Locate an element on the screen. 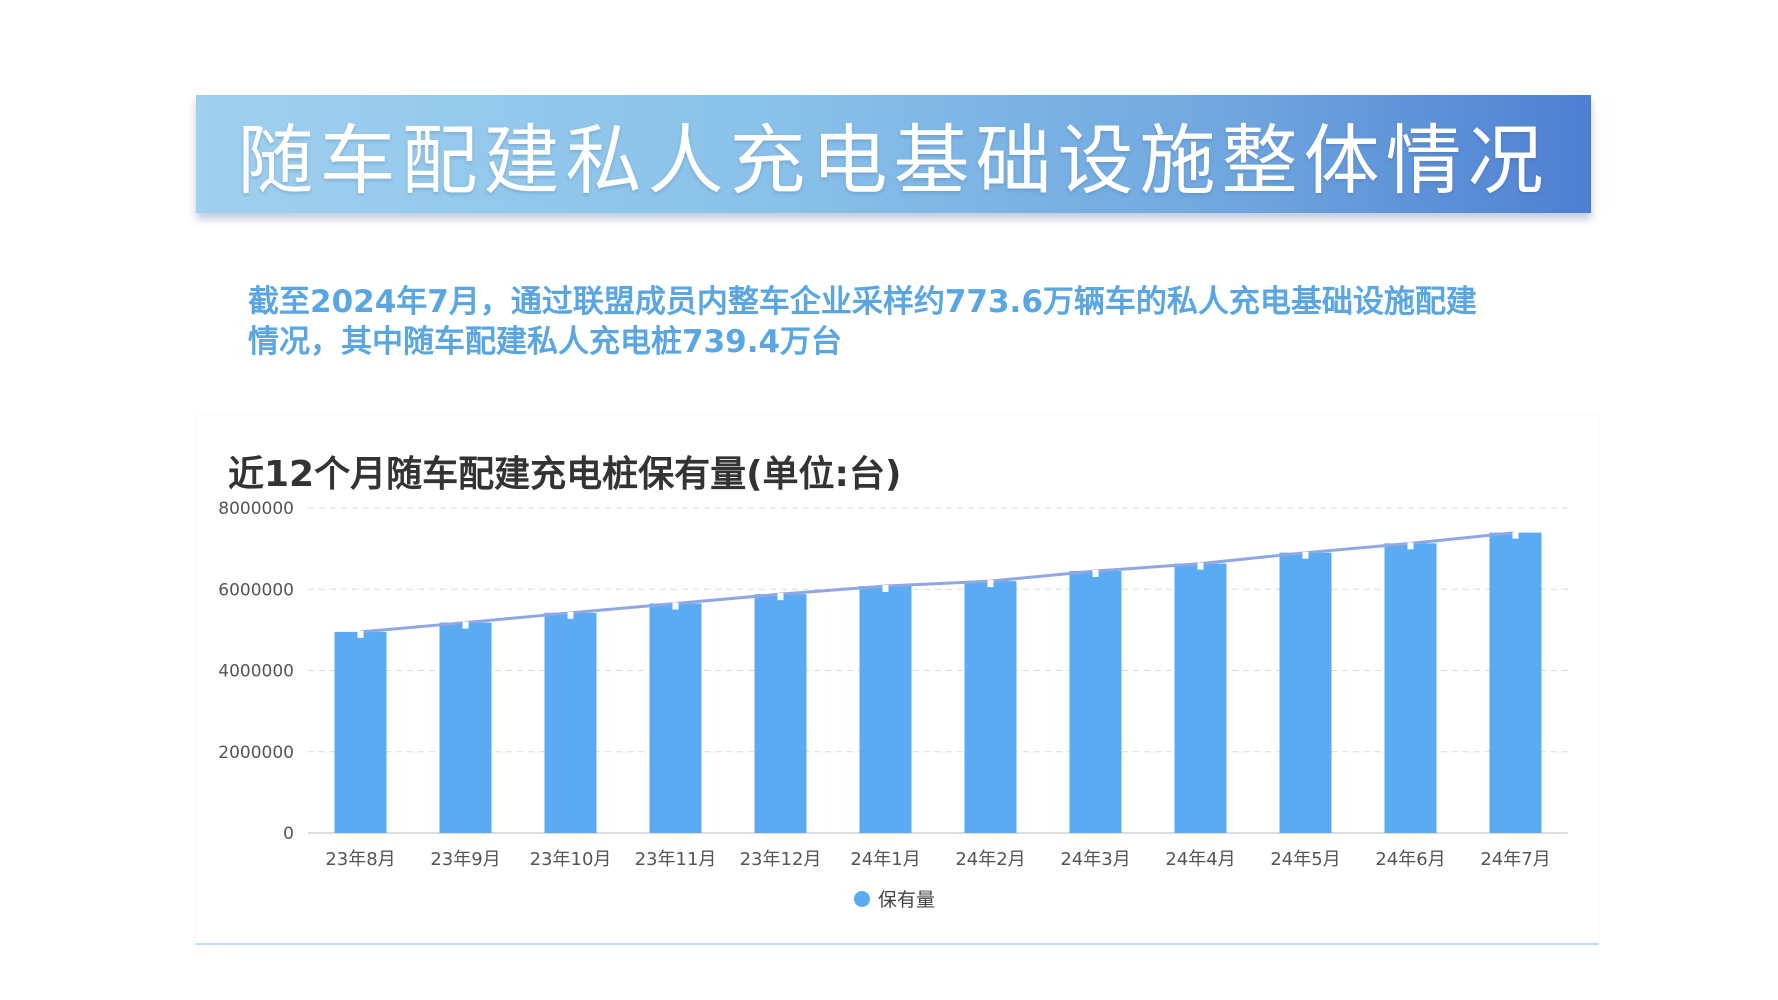 Image resolution: width=1778 pixels, height=1000 pixels. title-banner: 随车配建私人充电基础设施整体情况 is located at coordinates (893, 154).